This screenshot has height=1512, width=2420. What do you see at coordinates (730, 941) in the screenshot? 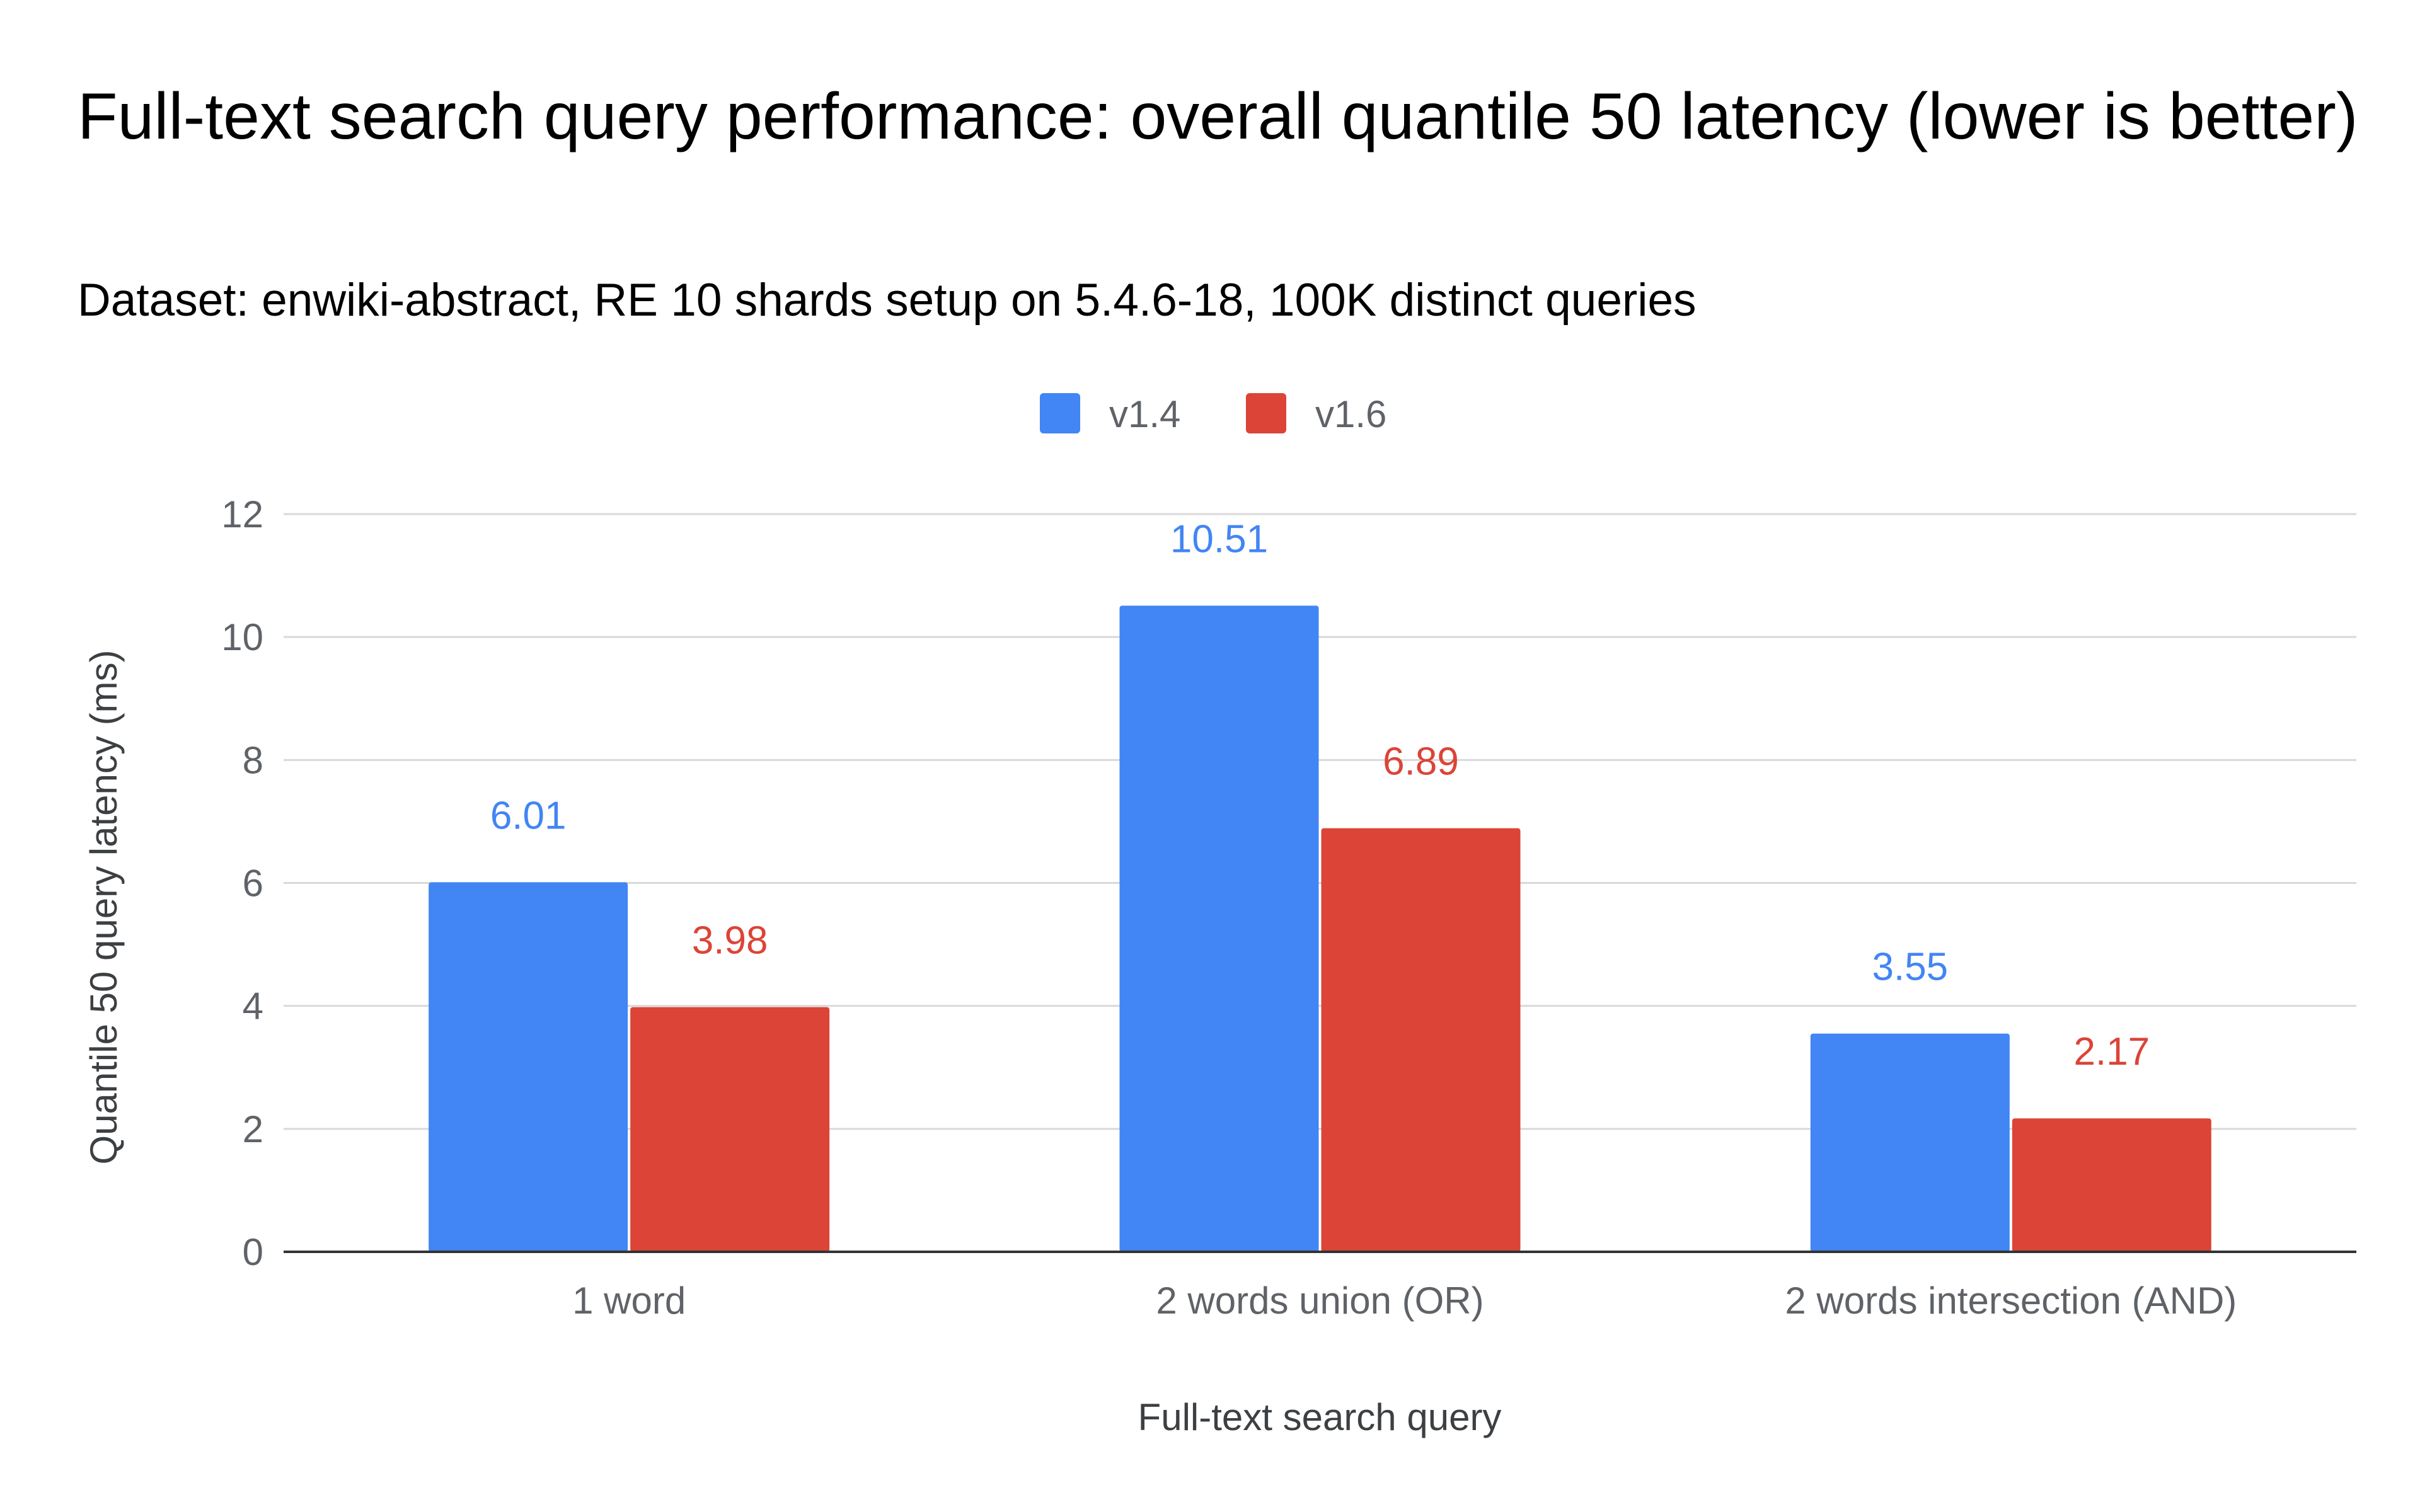
I see `data-label: 3.98` at bounding box center [730, 941].